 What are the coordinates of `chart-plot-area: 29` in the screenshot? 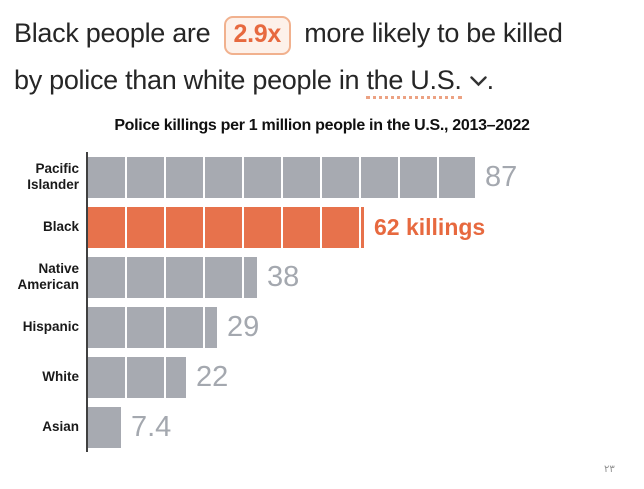 It's located at (365, 327).